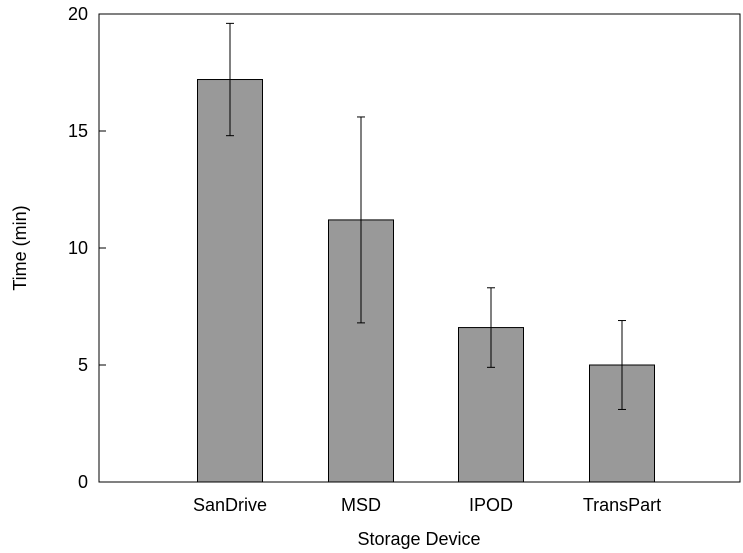  I want to click on error-bar-sandrive, so click(230, 79).